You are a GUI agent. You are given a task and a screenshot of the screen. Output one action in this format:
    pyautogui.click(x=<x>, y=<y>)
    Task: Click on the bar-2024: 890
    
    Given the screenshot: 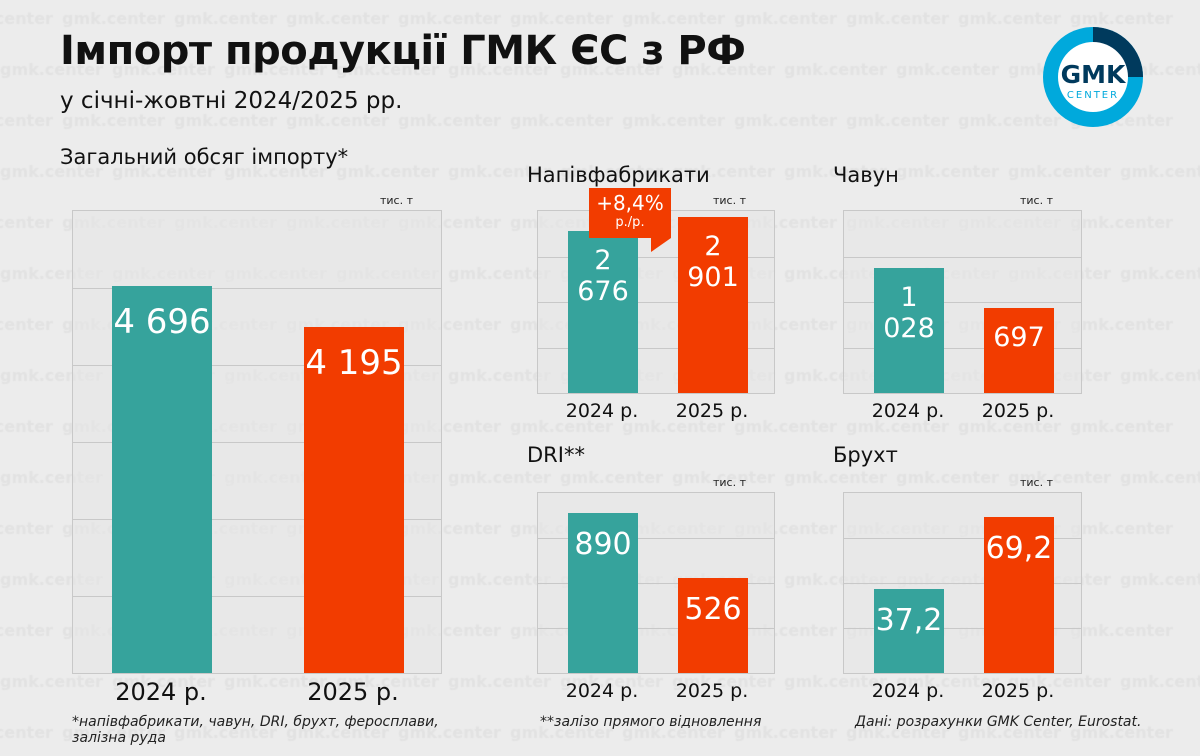 What is the action you would take?
    pyautogui.click(x=603, y=592)
    